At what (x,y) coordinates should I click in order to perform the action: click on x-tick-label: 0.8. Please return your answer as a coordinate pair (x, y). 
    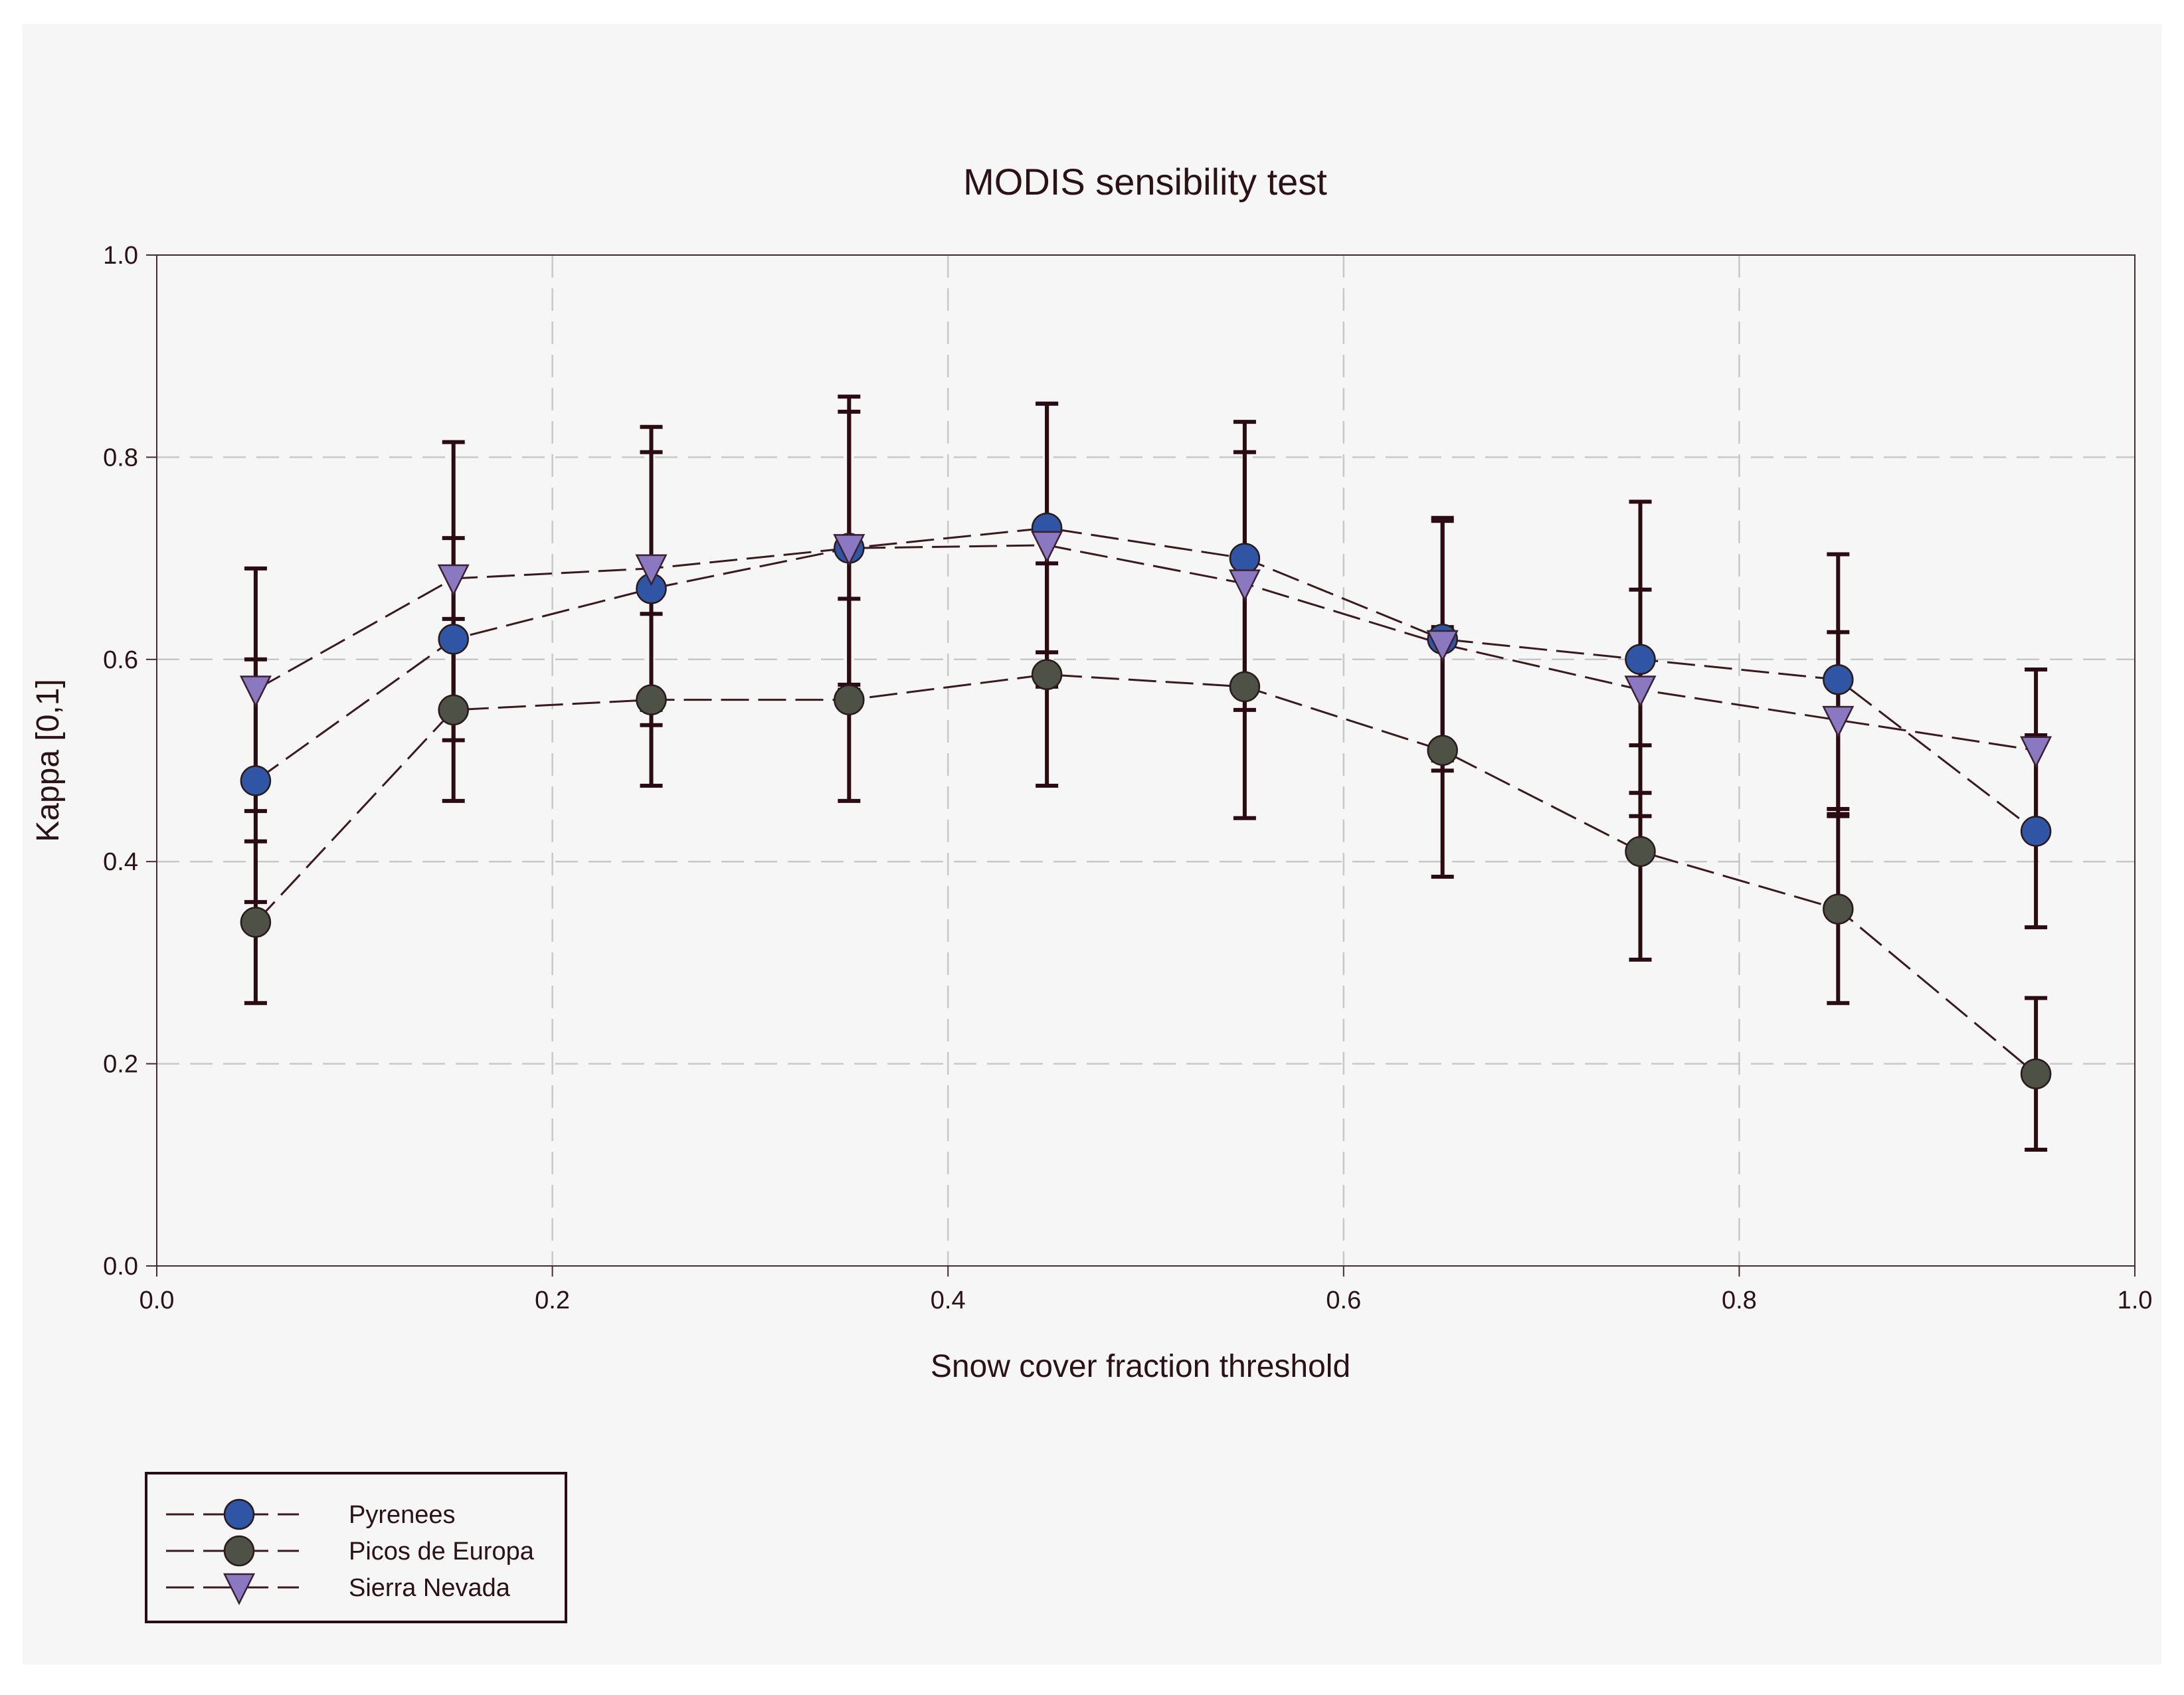
    Looking at the image, I should click on (1739, 1300).